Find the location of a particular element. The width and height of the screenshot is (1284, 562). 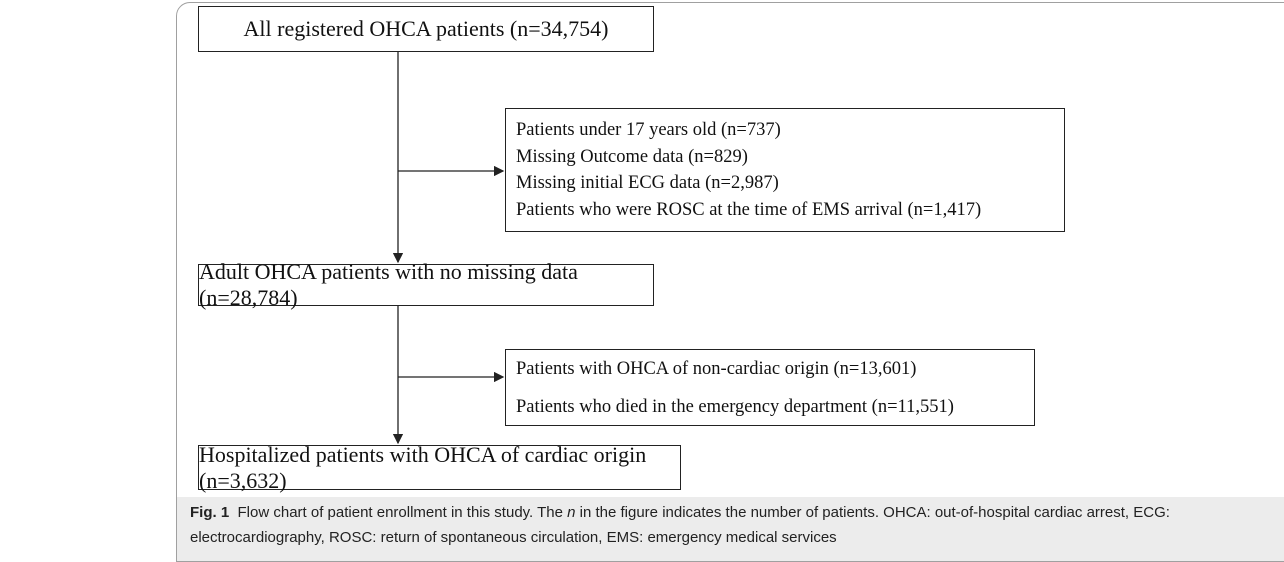

caption-label: Fig. 1 is located at coordinates (210, 512).